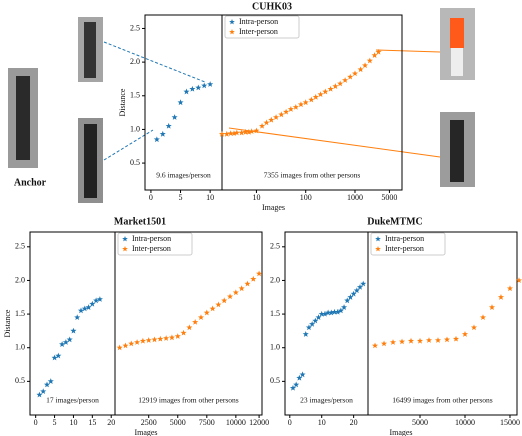  What do you see at coordinates (151, 238) in the screenshot?
I see `legend-label: Intra-person` at bounding box center [151, 238].